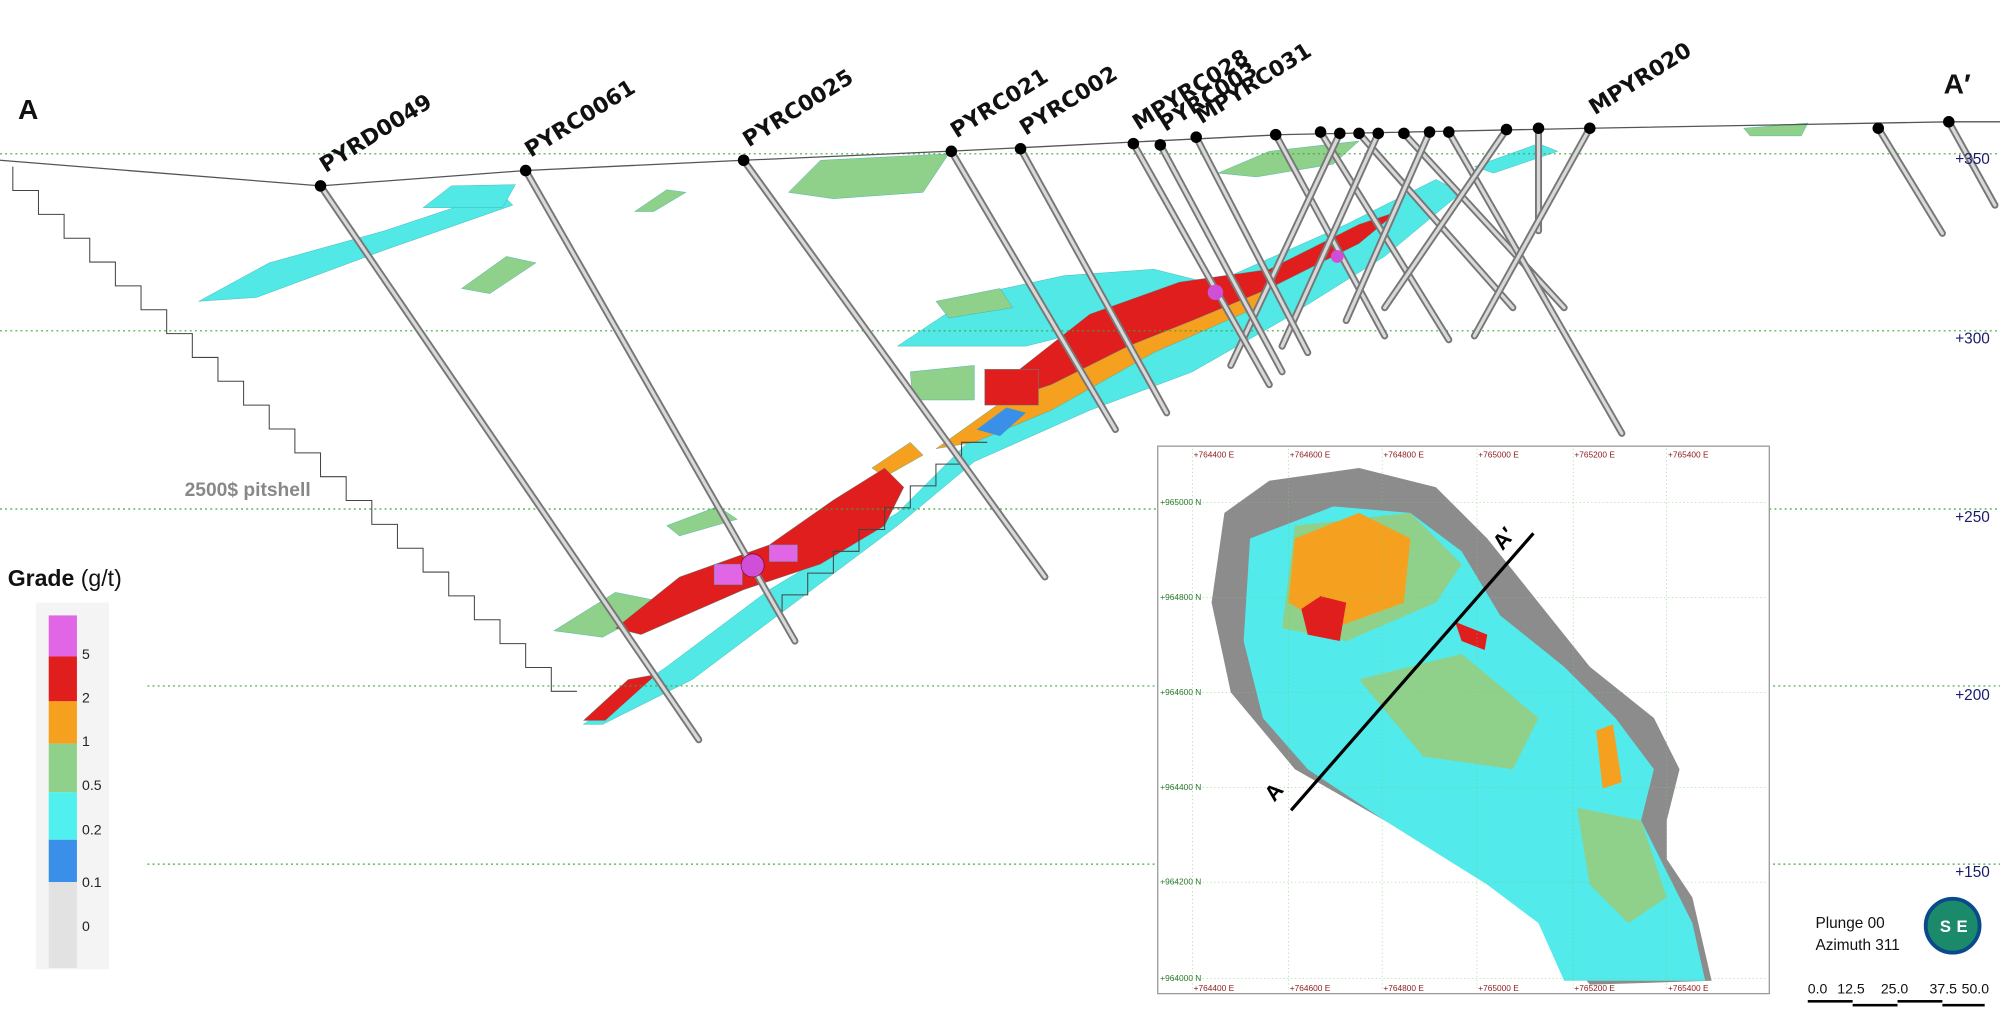  I want to click on legend-title-text: Grade, so click(41, 578).